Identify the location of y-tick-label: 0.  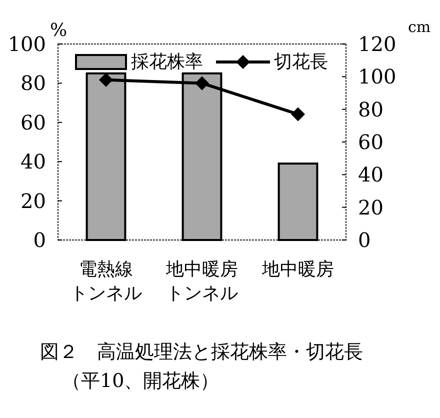
(39, 240).